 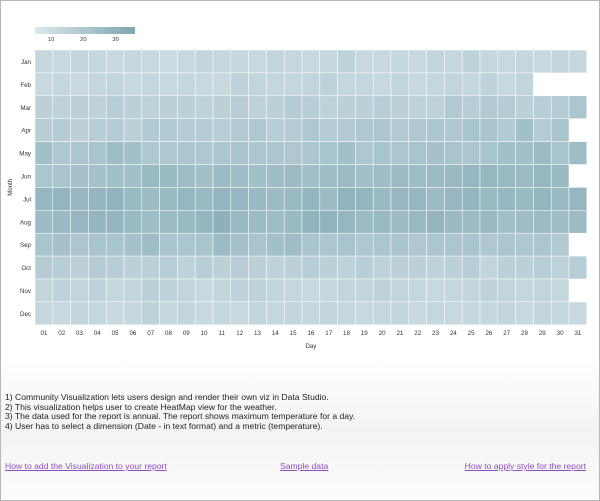 I want to click on heatmap-cell: Feb 07: 13, so click(x=150, y=84).